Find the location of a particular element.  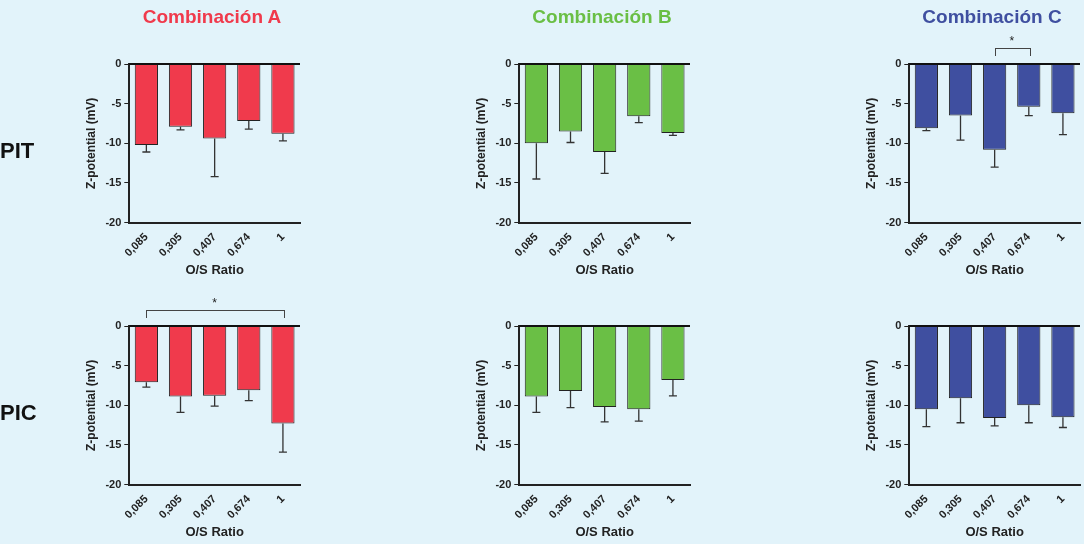

chart-title: Combinación A is located at coordinates (212, 17).